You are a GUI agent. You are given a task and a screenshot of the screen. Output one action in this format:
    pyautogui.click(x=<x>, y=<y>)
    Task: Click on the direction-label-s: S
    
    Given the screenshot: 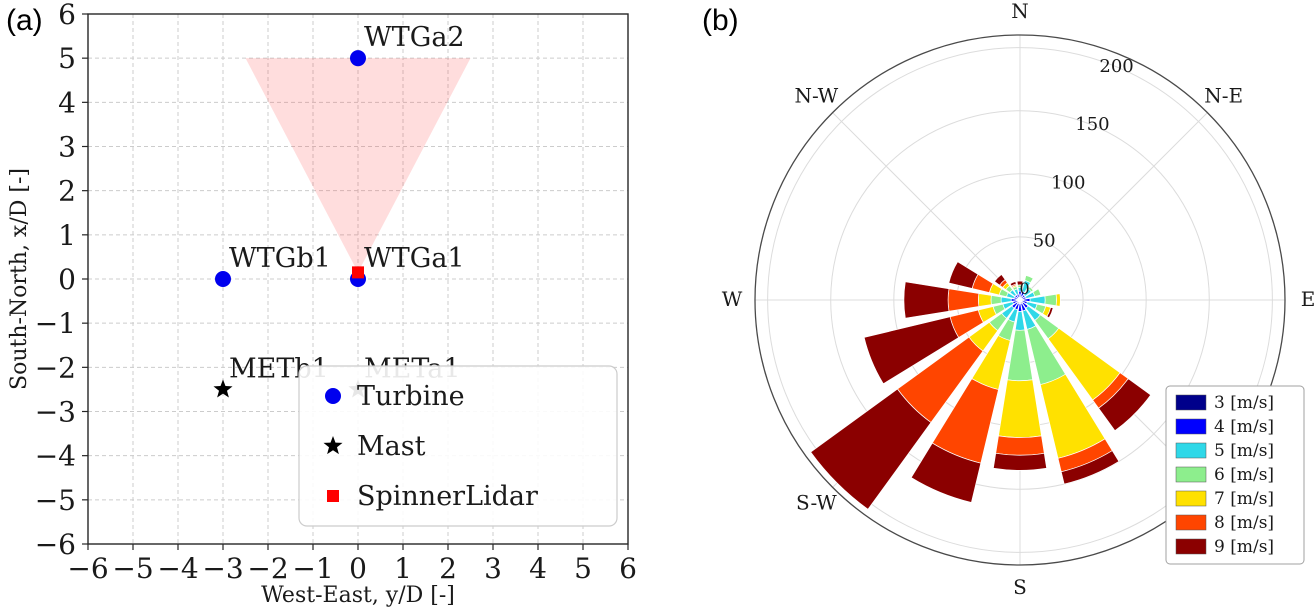 What is the action you would take?
    pyautogui.click(x=1020, y=587)
    